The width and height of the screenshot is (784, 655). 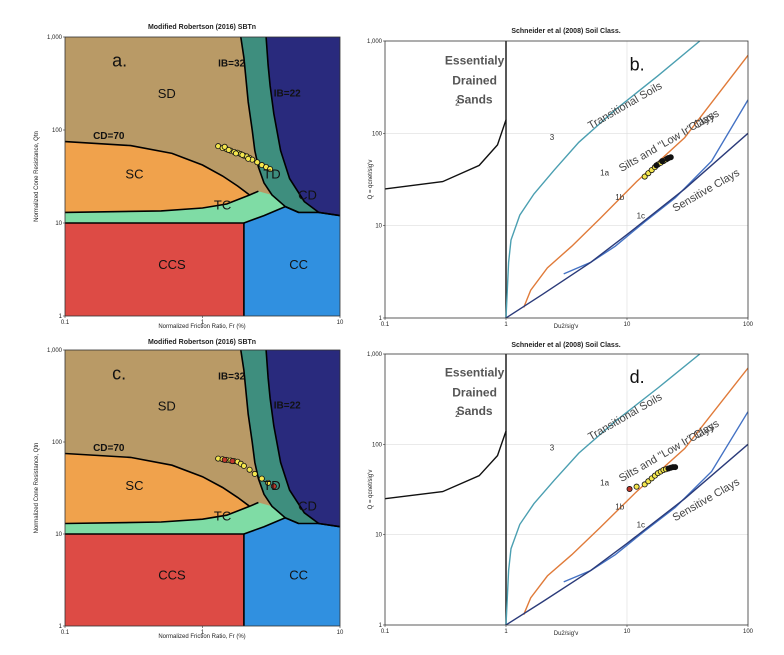 I want to click on boundary-ib22, so click(x=302, y=127).